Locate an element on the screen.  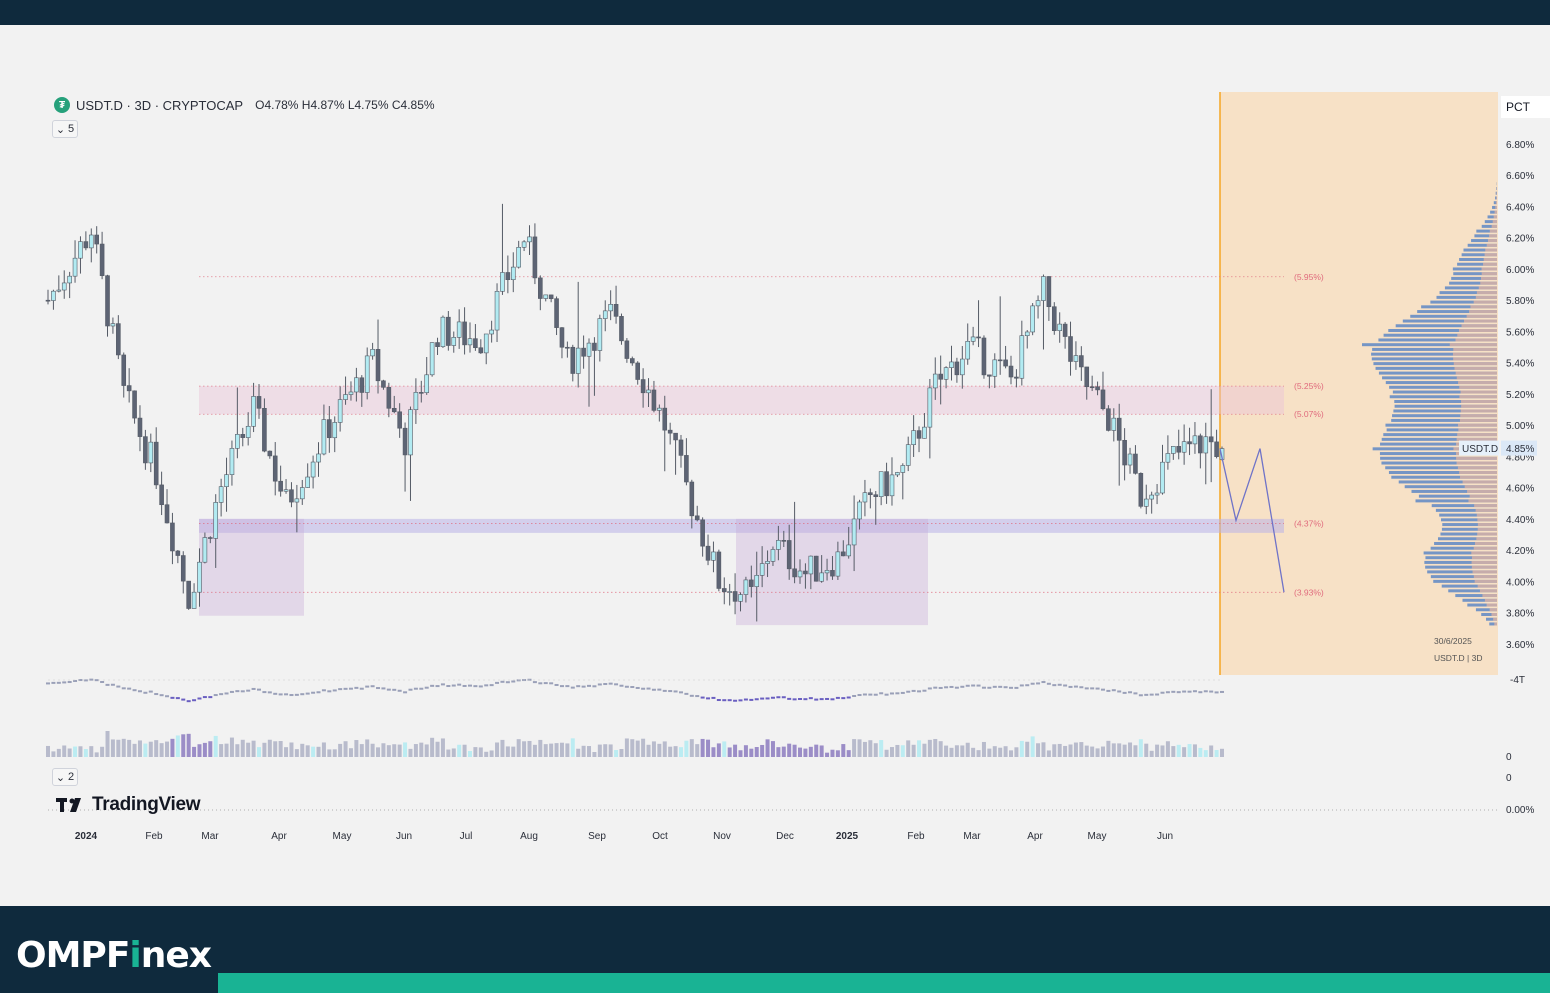
indicators-count: 5 is located at coordinates (71, 129).